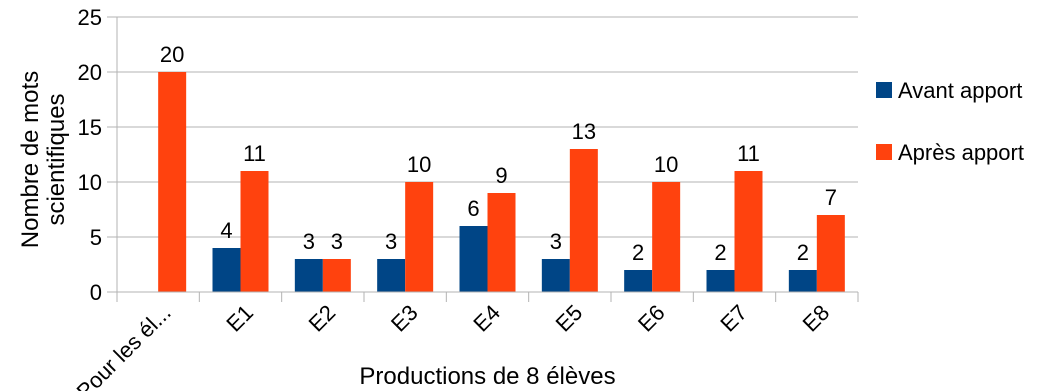 This screenshot has width=1053, height=391. What do you see at coordinates (226, 230) in the screenshot?
I see `data-label: 4` at bounding box center [226, 230].